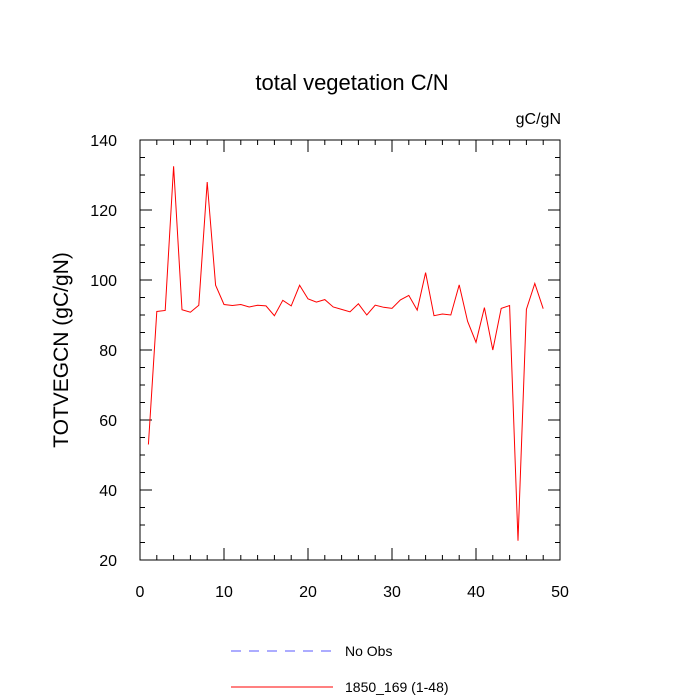 The height and width of the screenshot is (700, 700). Describe the element at coordinates (560, 592) in the screenshot. I see `x-tick-label: 50` at that location.